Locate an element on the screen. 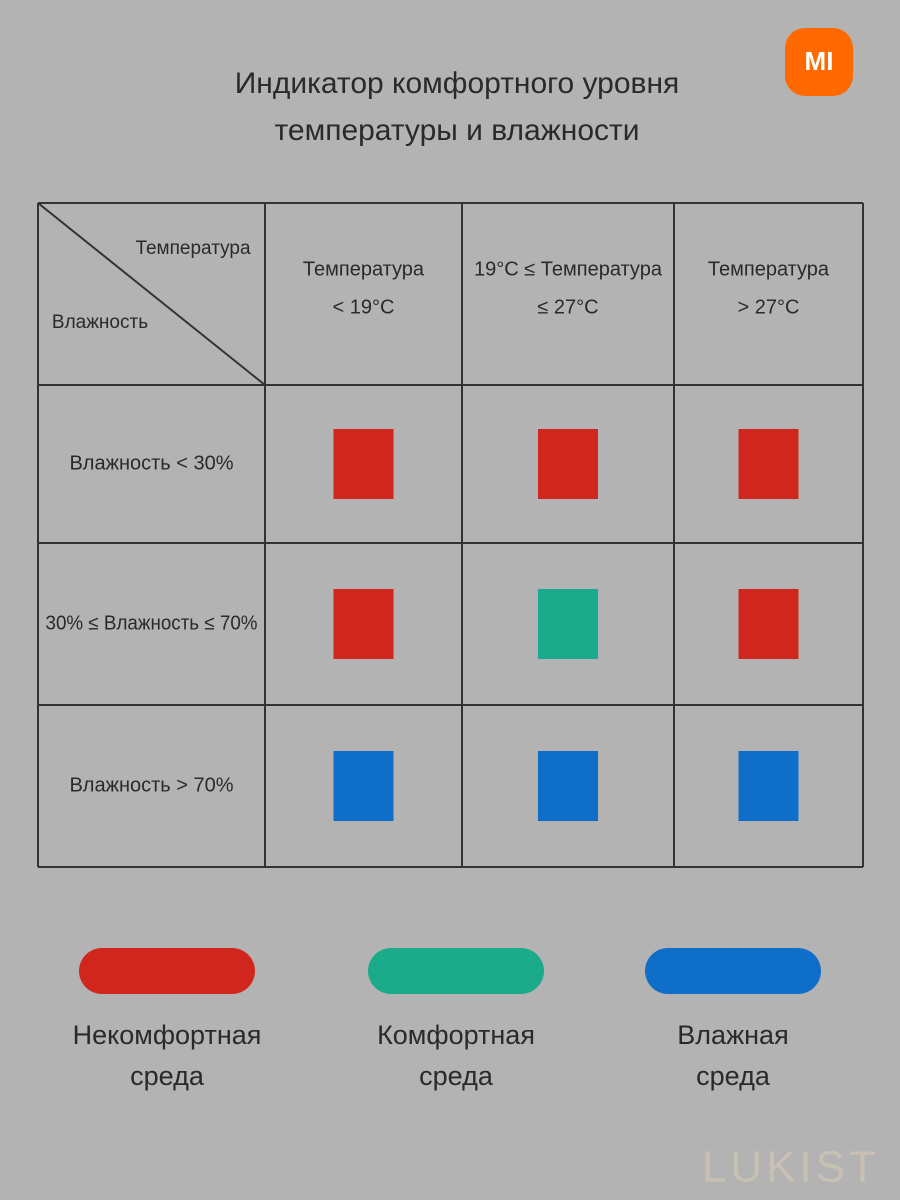 This screenshot has width=900, height=1200. logo-badge is located at coordinates (819, 62).